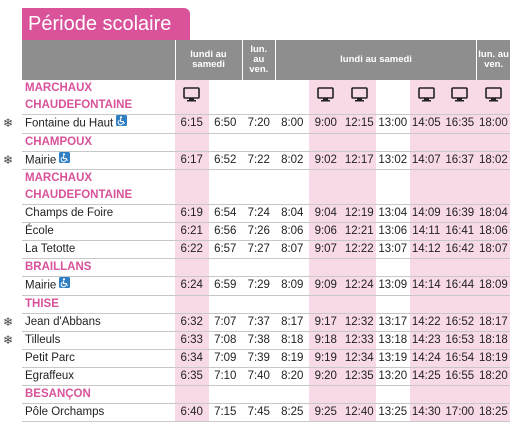  I want to click on time: 6:40, so click(192, 412).